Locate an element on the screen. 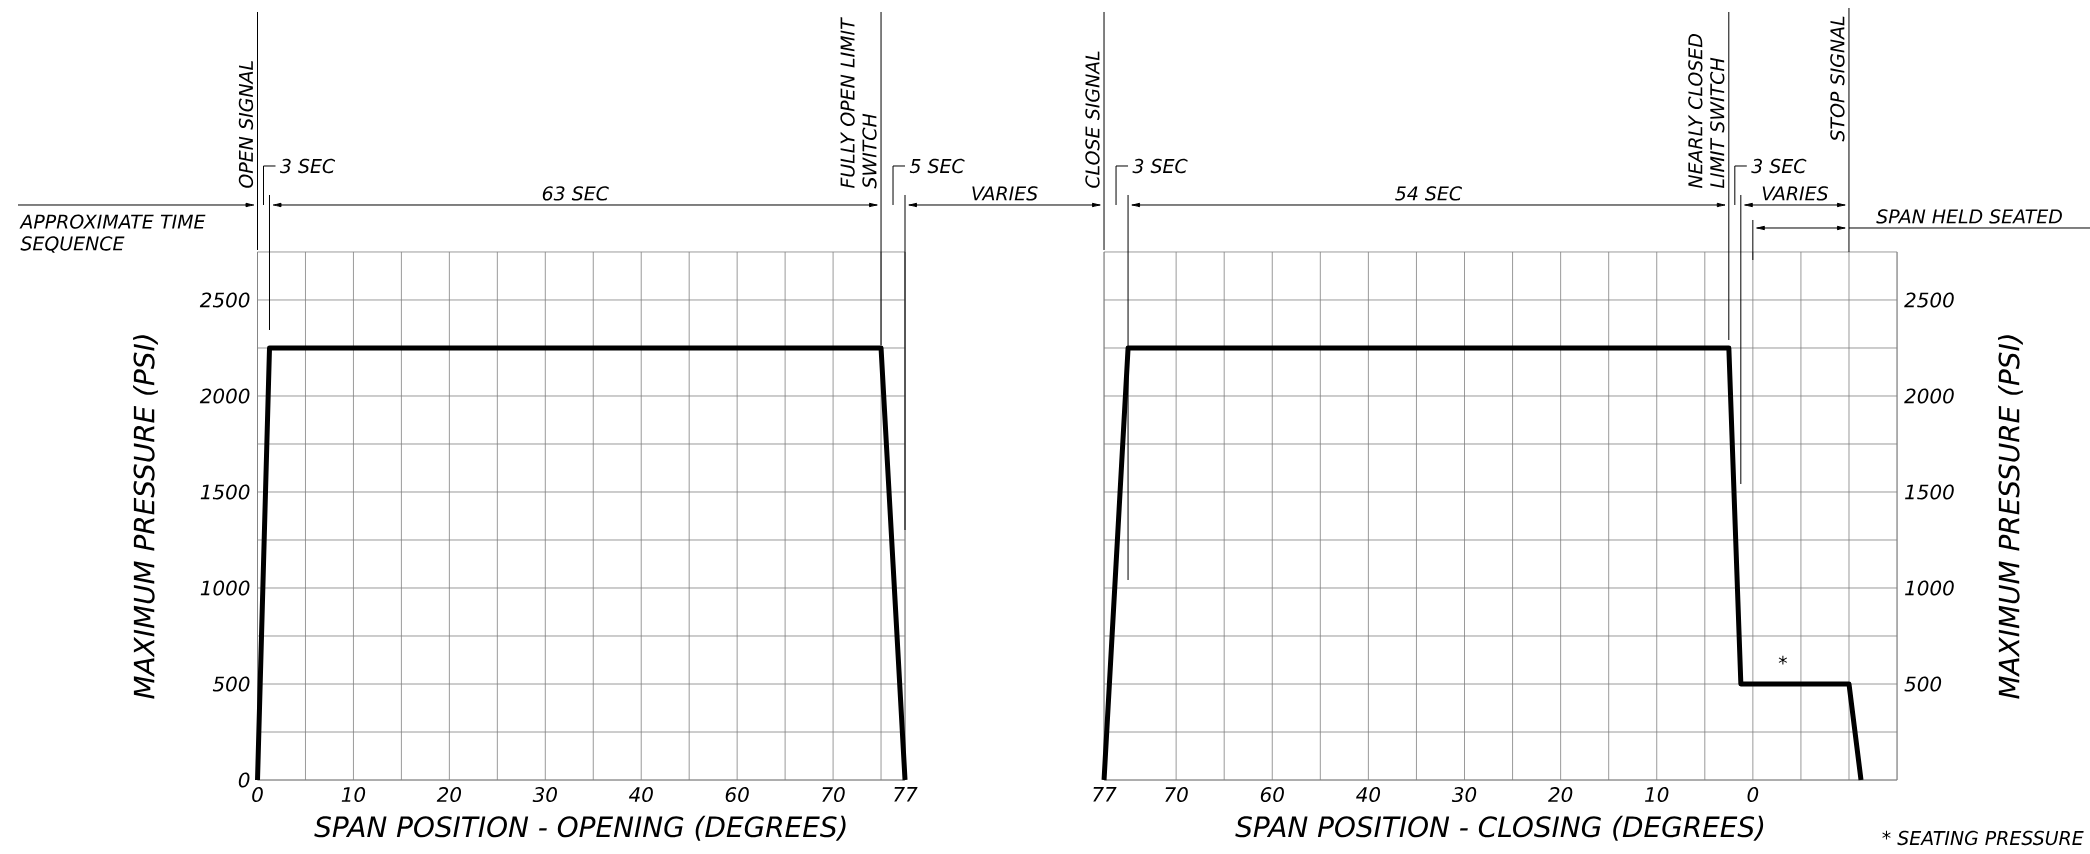 This screenshot has height=854, width=2090. y-tick-label: 0 is located at coordinates (244, 780).